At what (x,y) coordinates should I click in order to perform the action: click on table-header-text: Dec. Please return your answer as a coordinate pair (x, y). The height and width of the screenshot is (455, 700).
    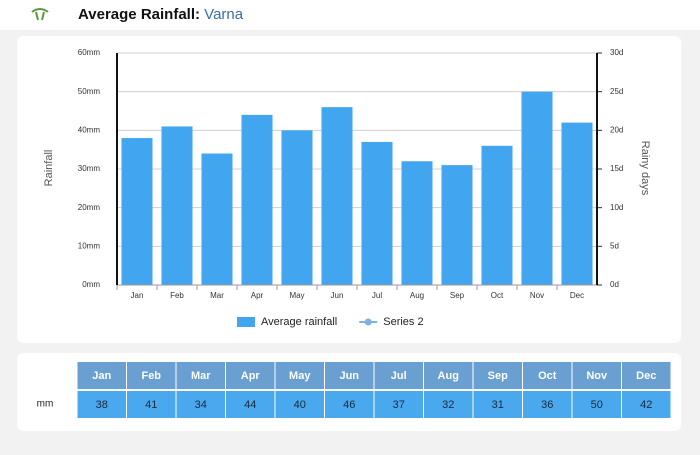
    Looking at the image, I should click on (646, 376).